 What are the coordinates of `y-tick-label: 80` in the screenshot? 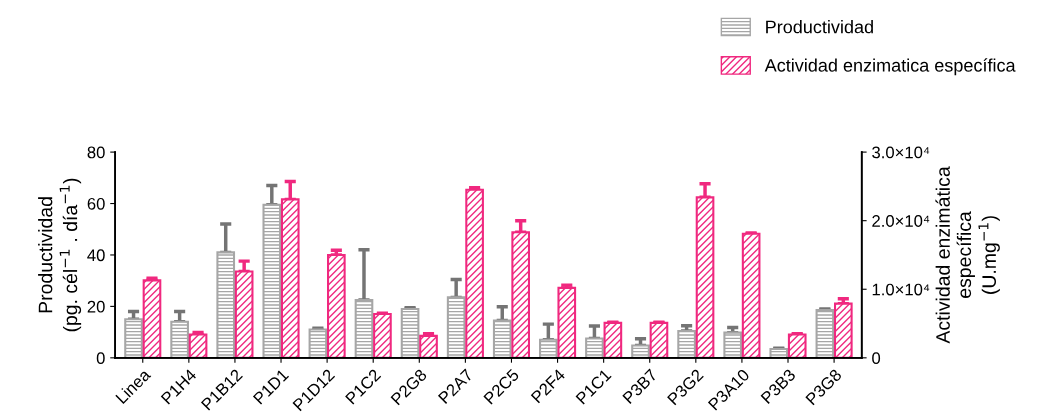 It's located at (96, 152).